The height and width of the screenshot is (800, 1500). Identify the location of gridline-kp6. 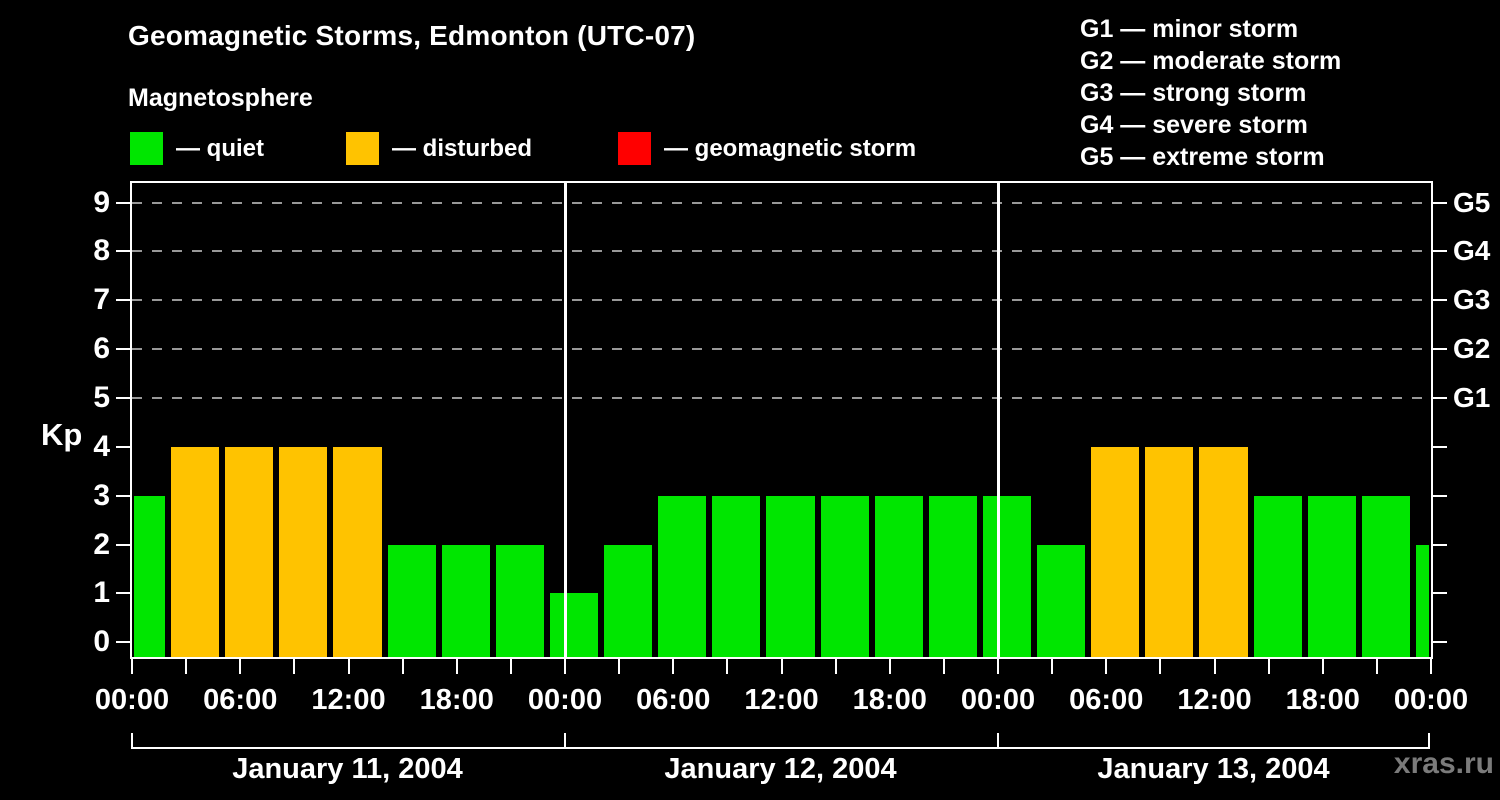
(781, 349).